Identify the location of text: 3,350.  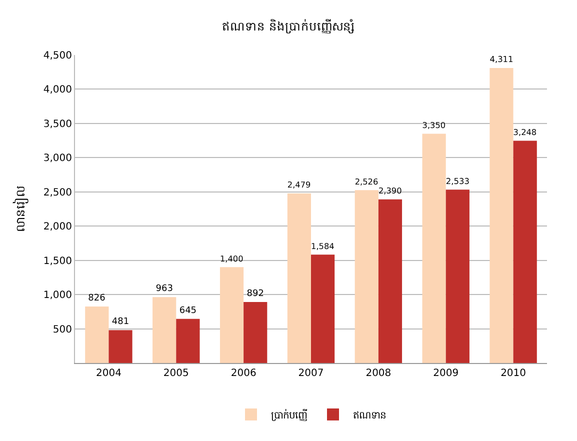
(434, 125).